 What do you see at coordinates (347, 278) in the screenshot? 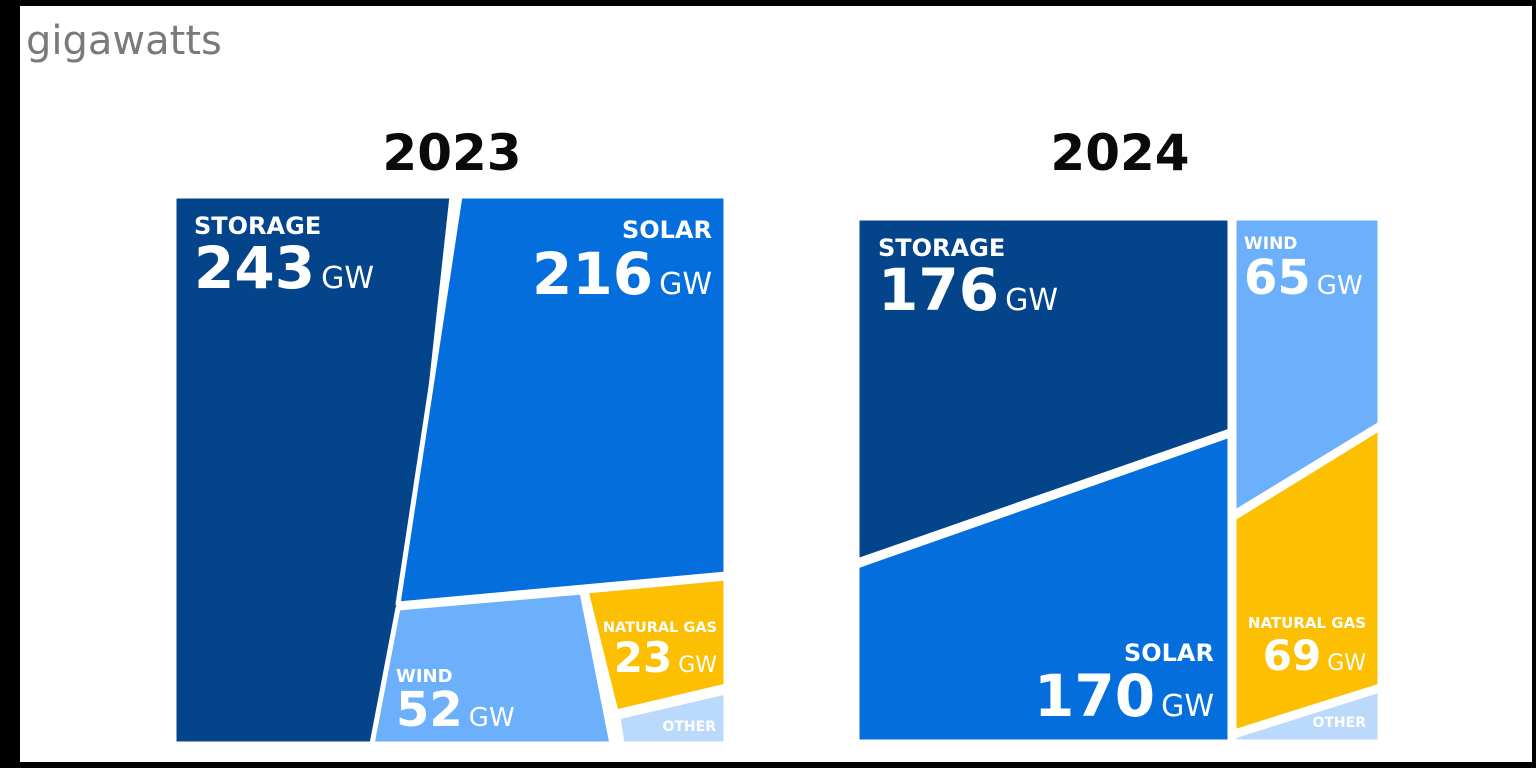
I see `value-unit-storage-2023: GW` at bounding box center [347, 278].